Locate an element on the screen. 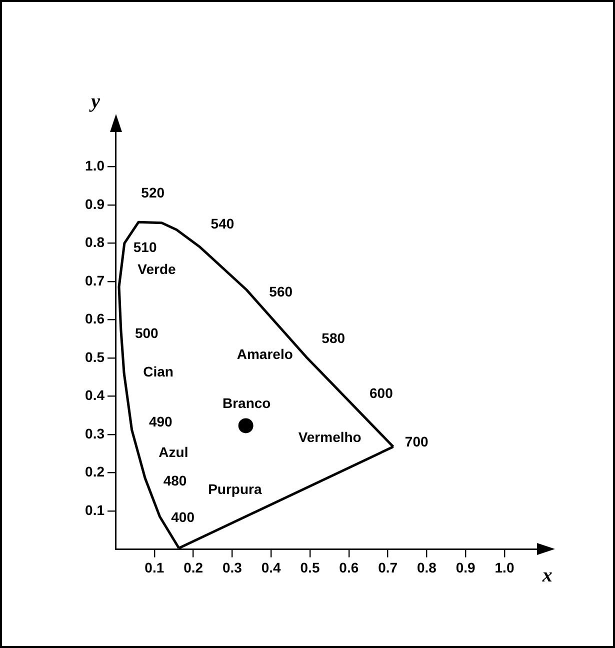  y-tick-label: 0.1 is located at coordinates (95, 510).